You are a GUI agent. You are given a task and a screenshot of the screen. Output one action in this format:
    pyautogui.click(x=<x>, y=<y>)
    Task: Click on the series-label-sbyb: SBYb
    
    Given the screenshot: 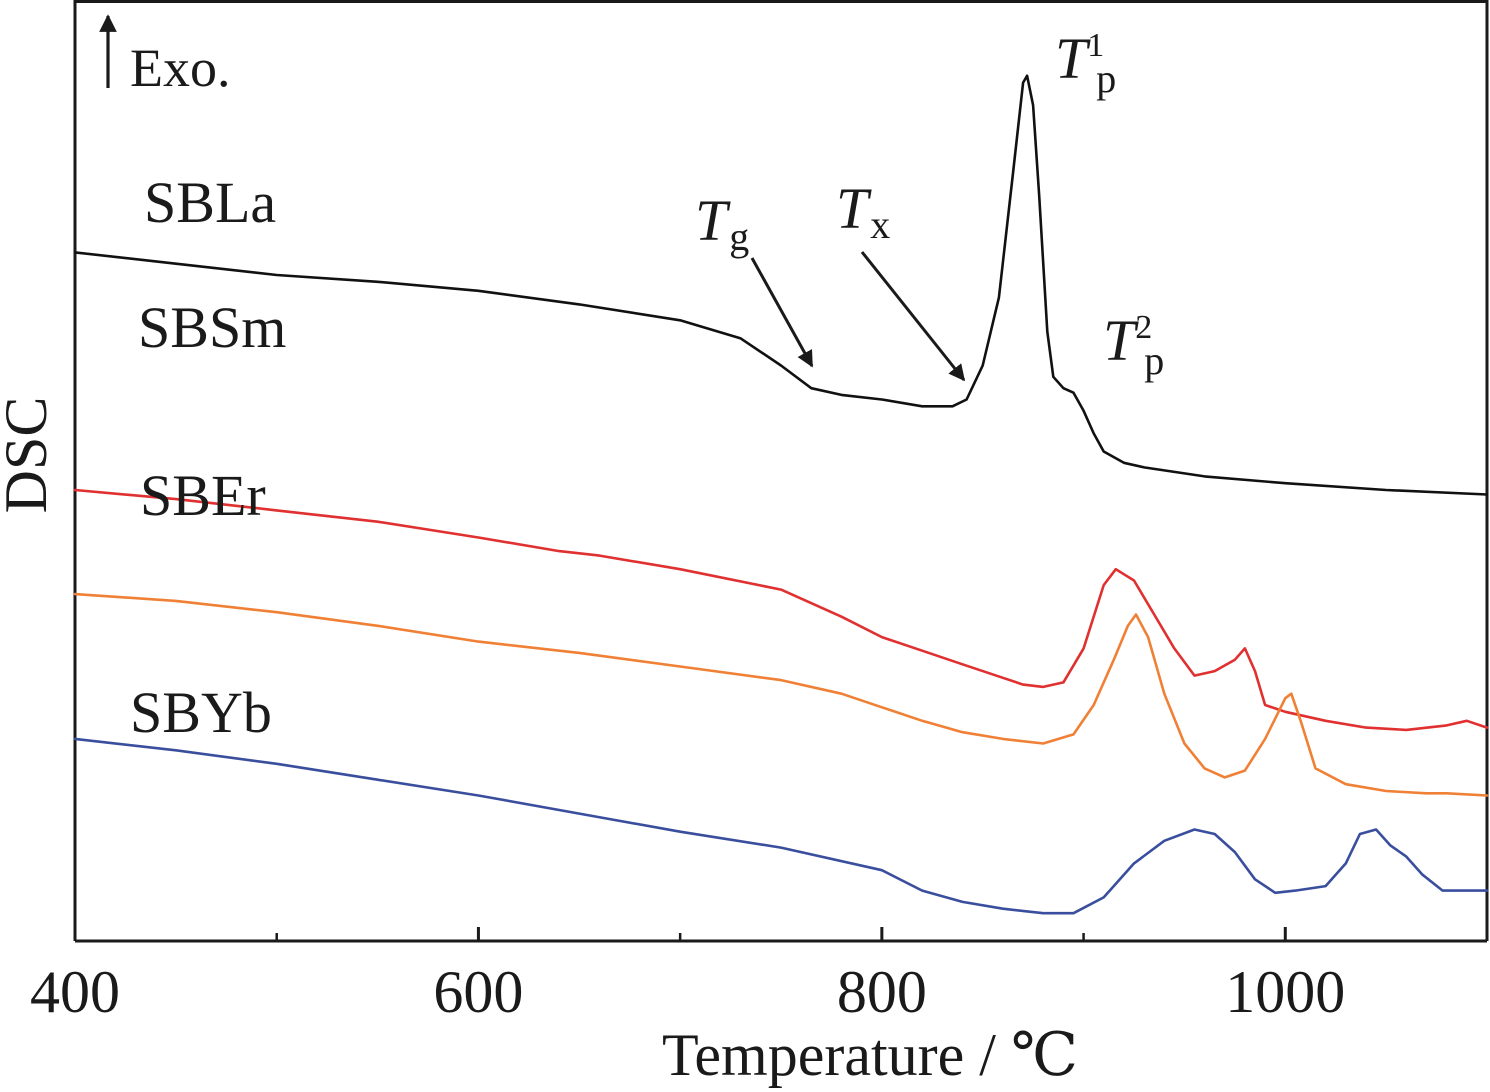 What is the action you would take?
    pyautogui.click(x=201, y=712)
    